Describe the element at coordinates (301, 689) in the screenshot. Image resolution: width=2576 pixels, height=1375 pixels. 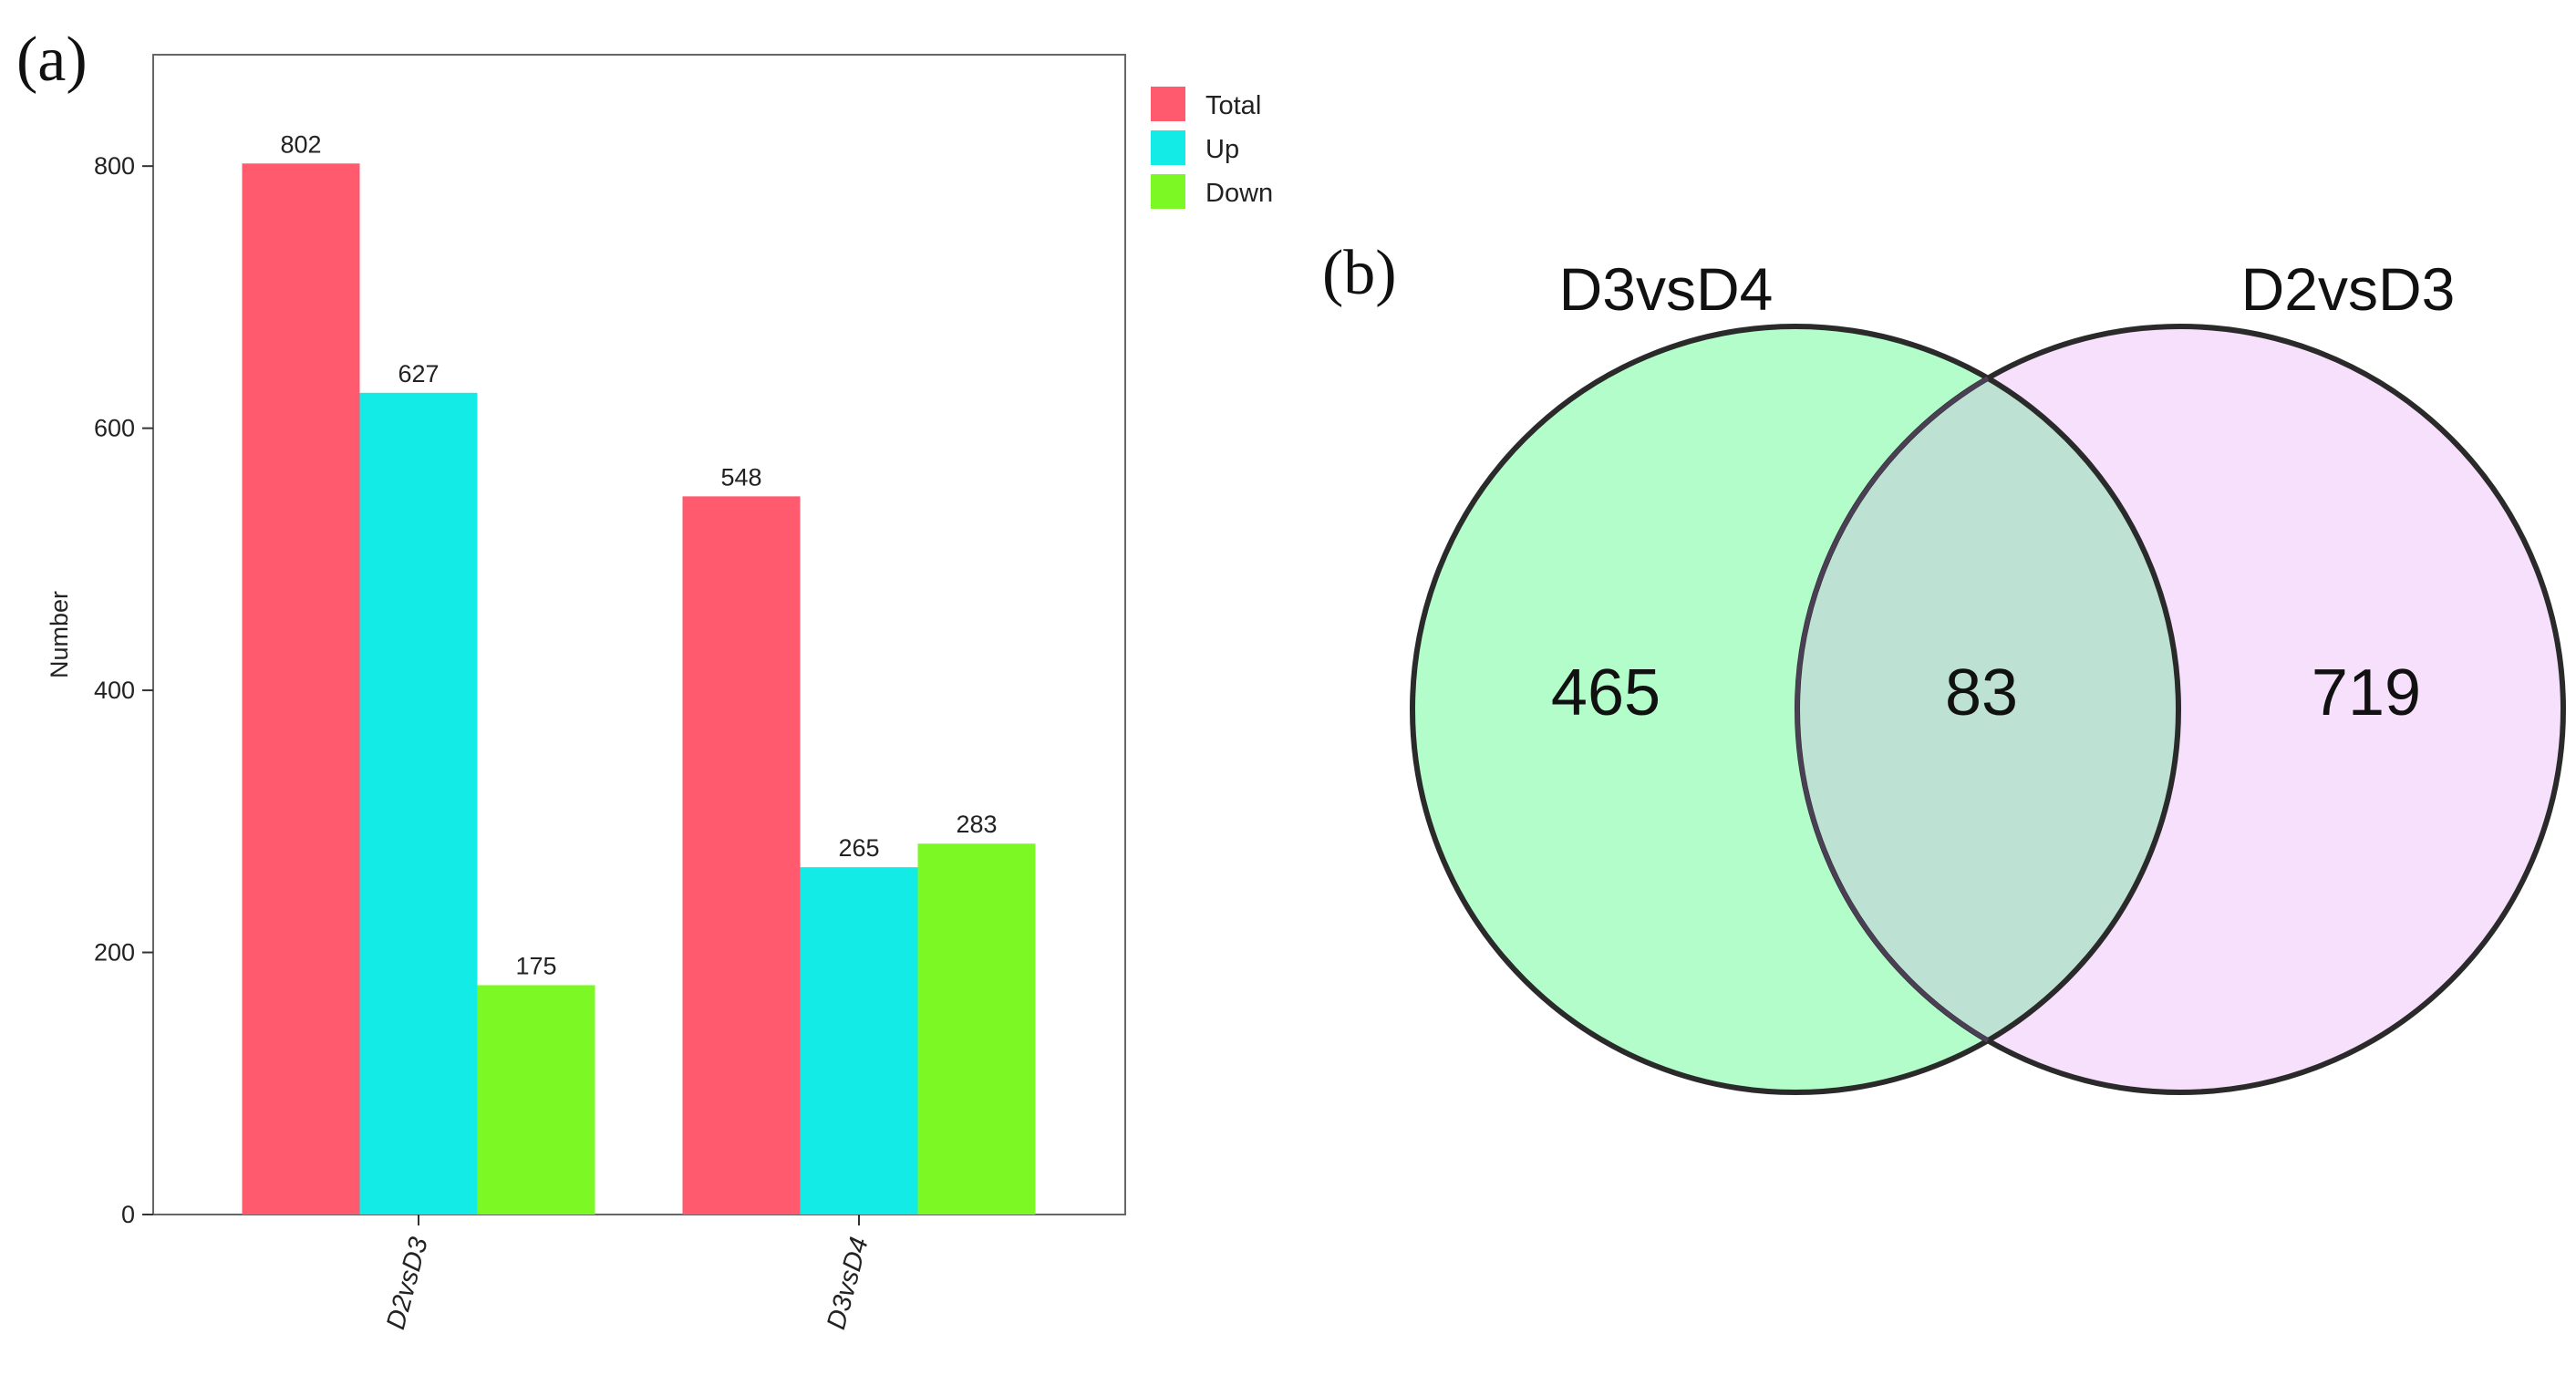
I see `bar-total-d2vsd3` at that location.